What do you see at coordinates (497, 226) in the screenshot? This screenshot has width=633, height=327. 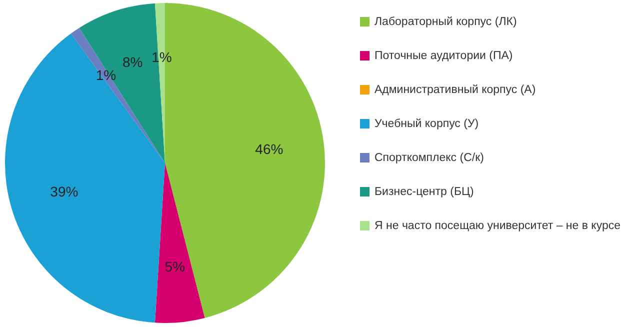 I see `legend-label: Я не часто посещаю университет – не в курсе` at bounding box center [497, 226].